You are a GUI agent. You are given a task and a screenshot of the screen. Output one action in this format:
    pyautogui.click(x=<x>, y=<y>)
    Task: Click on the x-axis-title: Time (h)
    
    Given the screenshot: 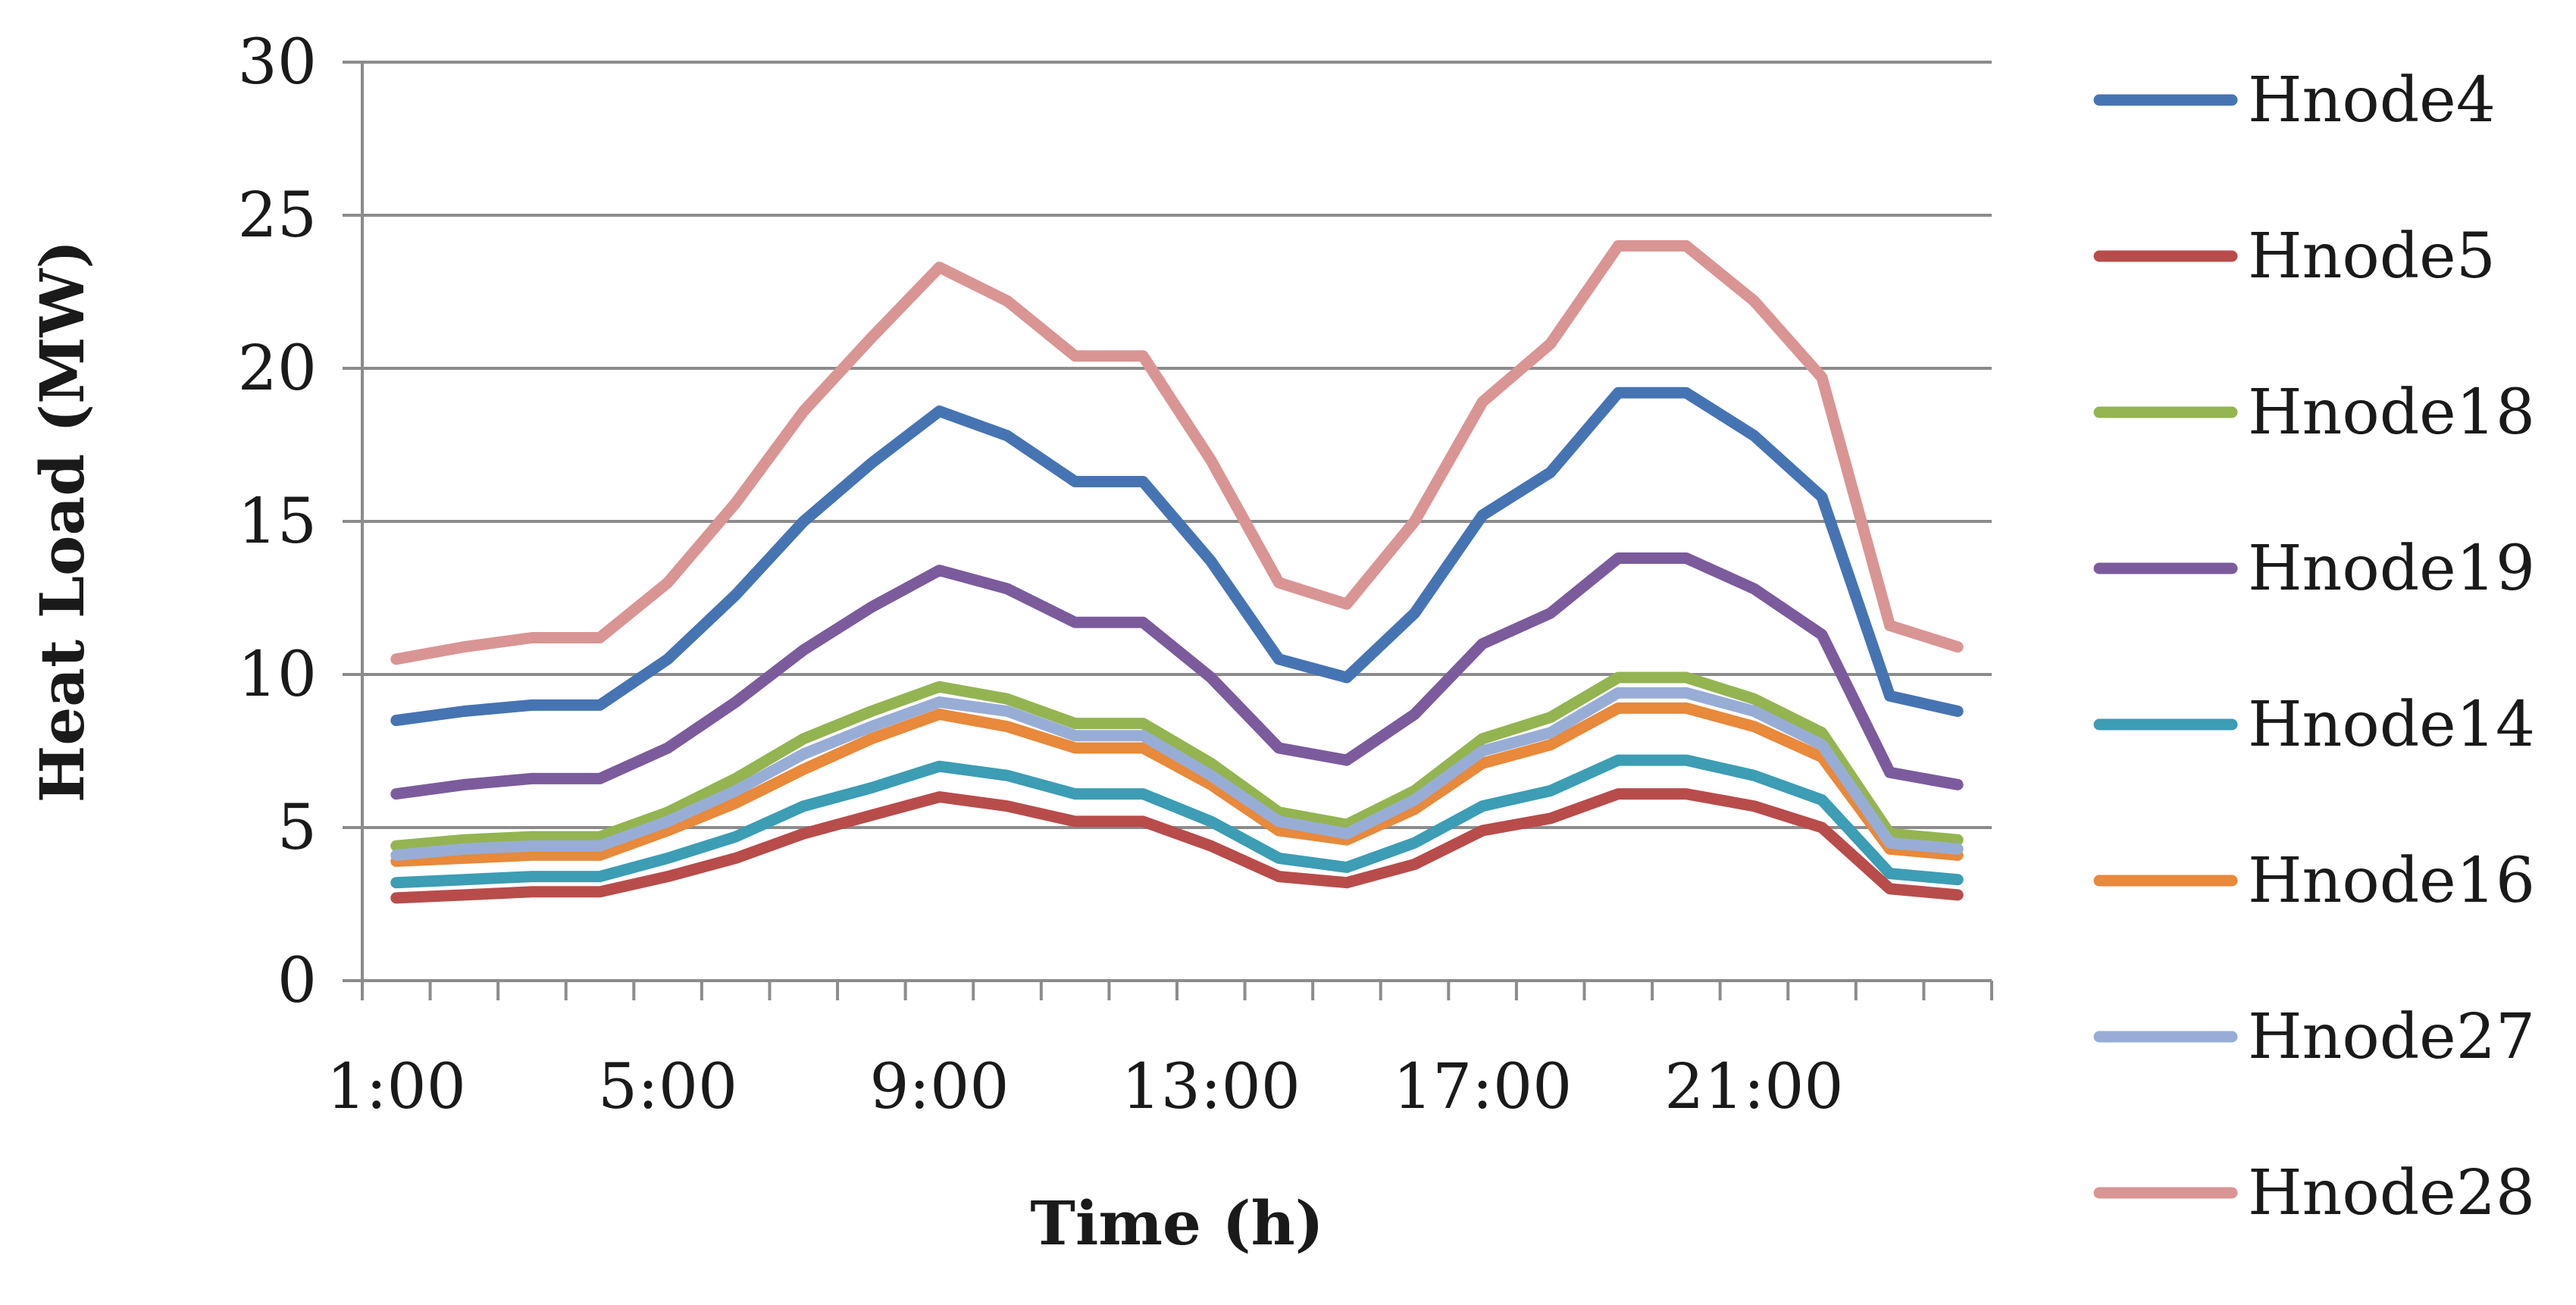 What is the action you would take?
    pyautogui.click(x=1177, y=1223)
    